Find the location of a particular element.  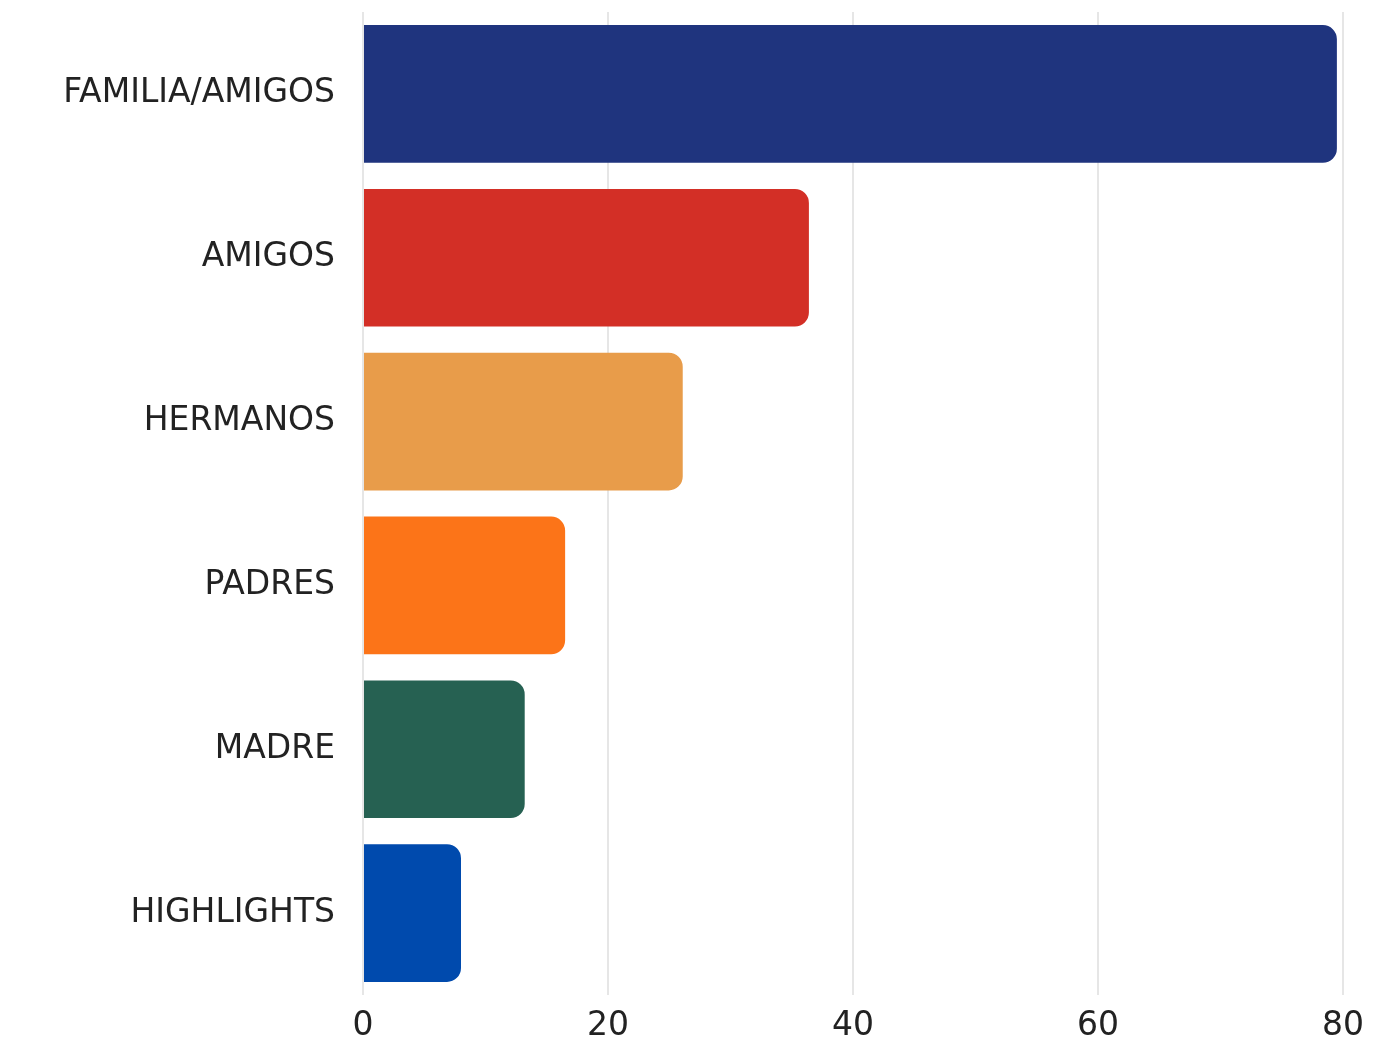

x-tick-label: 0 is located at coordinates (363, 1024).